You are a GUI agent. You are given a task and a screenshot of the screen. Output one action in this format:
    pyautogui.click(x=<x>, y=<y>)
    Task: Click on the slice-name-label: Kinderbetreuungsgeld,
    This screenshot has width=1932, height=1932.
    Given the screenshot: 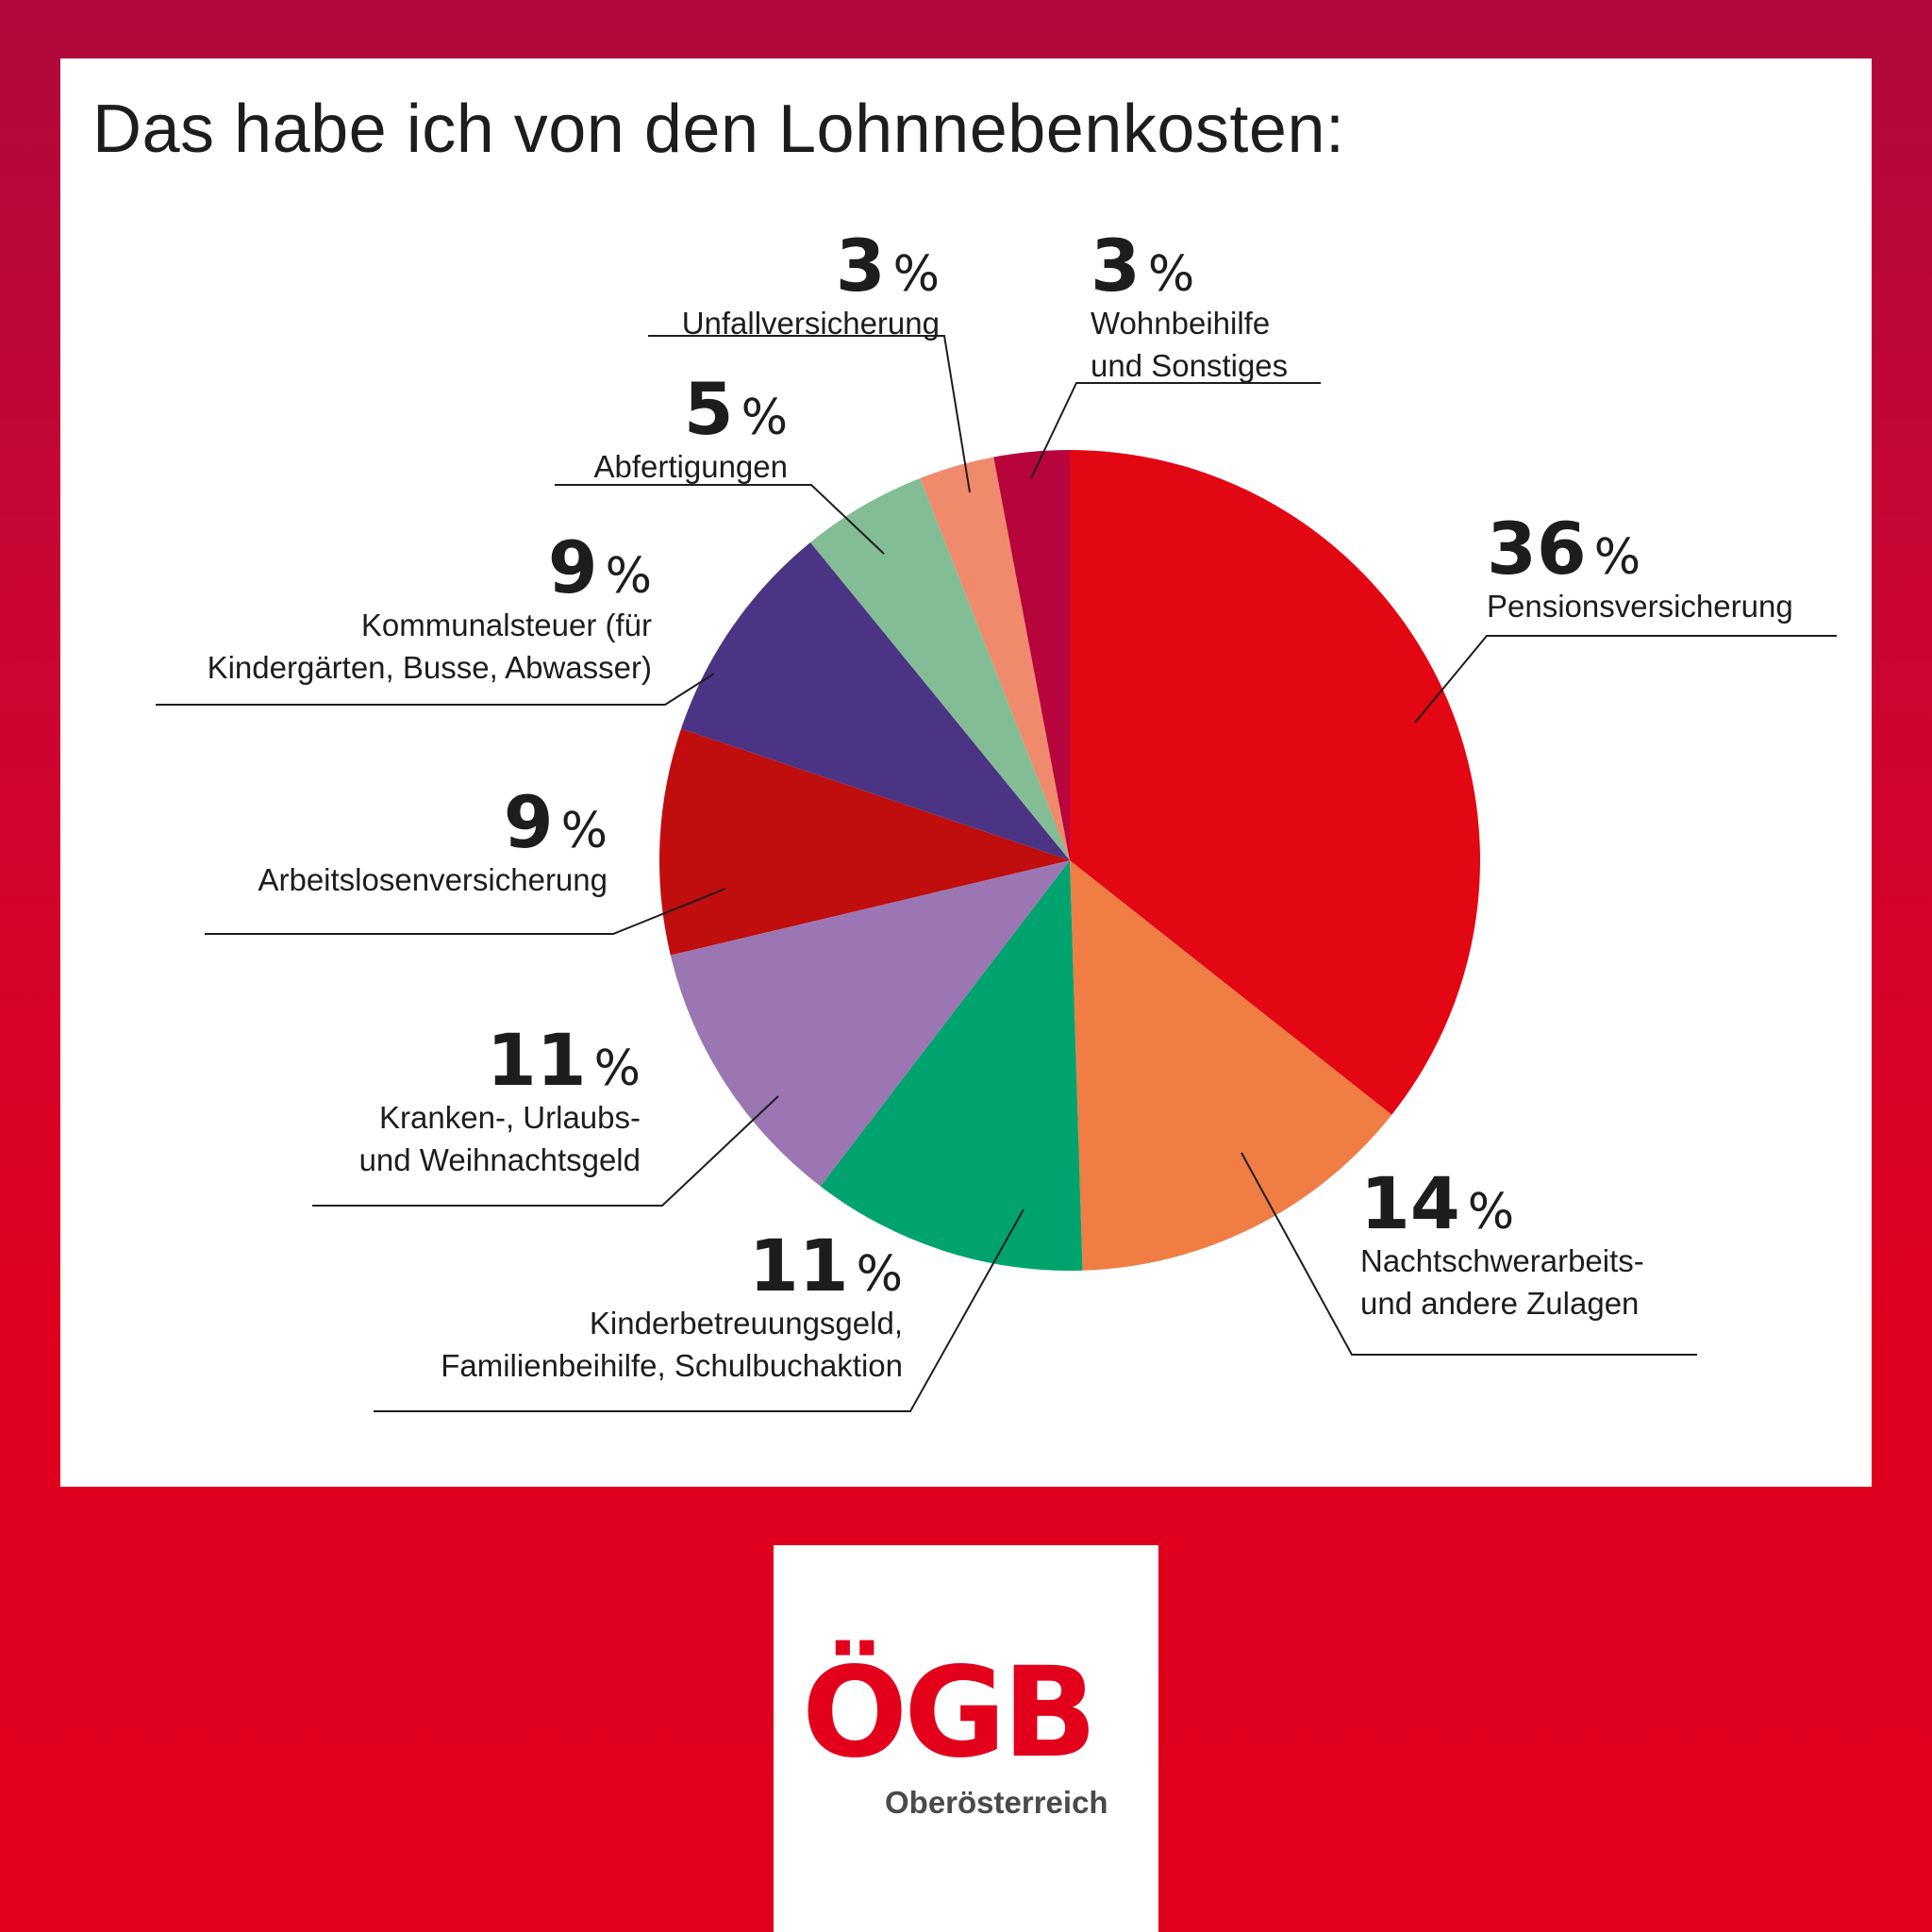 What is the action you would take?
    pyautogui.click(x=746, y=1324)
    